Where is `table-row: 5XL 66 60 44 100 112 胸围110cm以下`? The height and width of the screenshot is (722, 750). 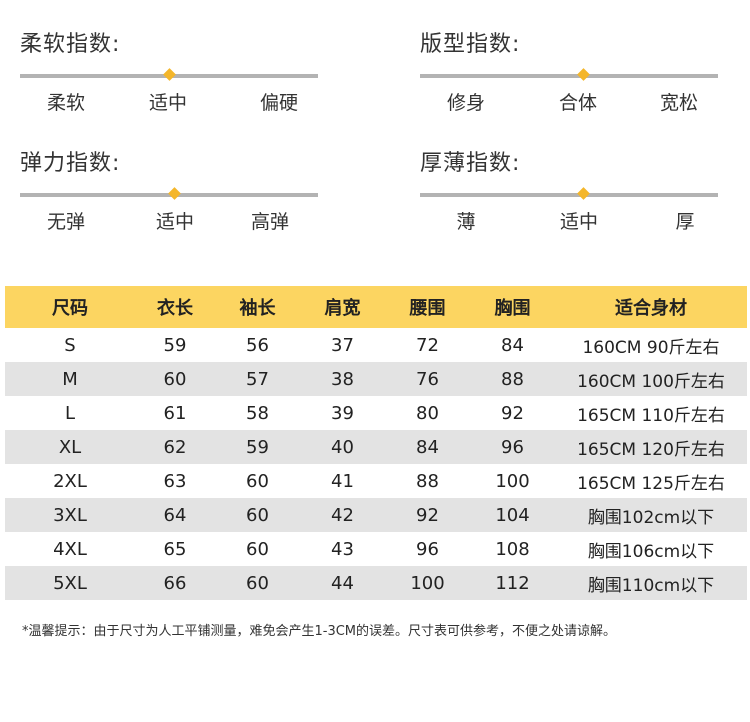
table-row: 5XL 66 60 44 100 112 胸围110cm以下 is located at coordinates (376, 583).